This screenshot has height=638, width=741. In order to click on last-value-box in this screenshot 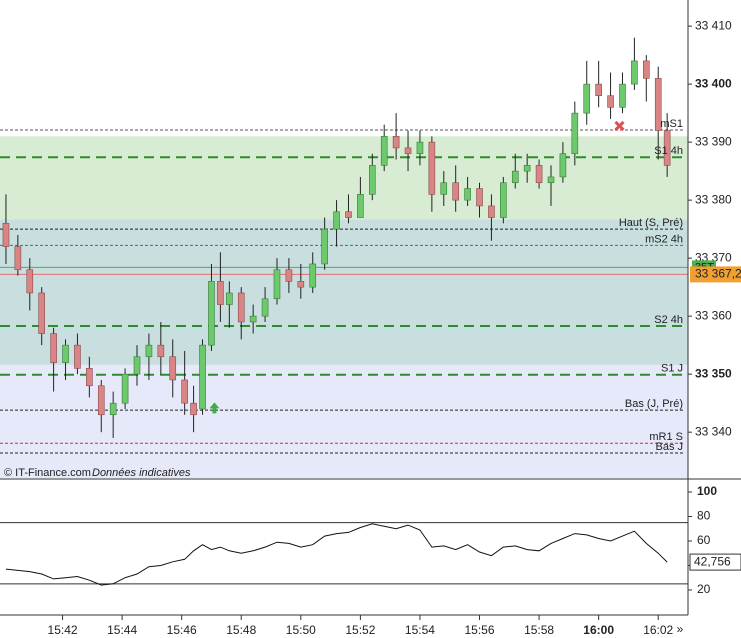, I will do `click(715, 562)`.